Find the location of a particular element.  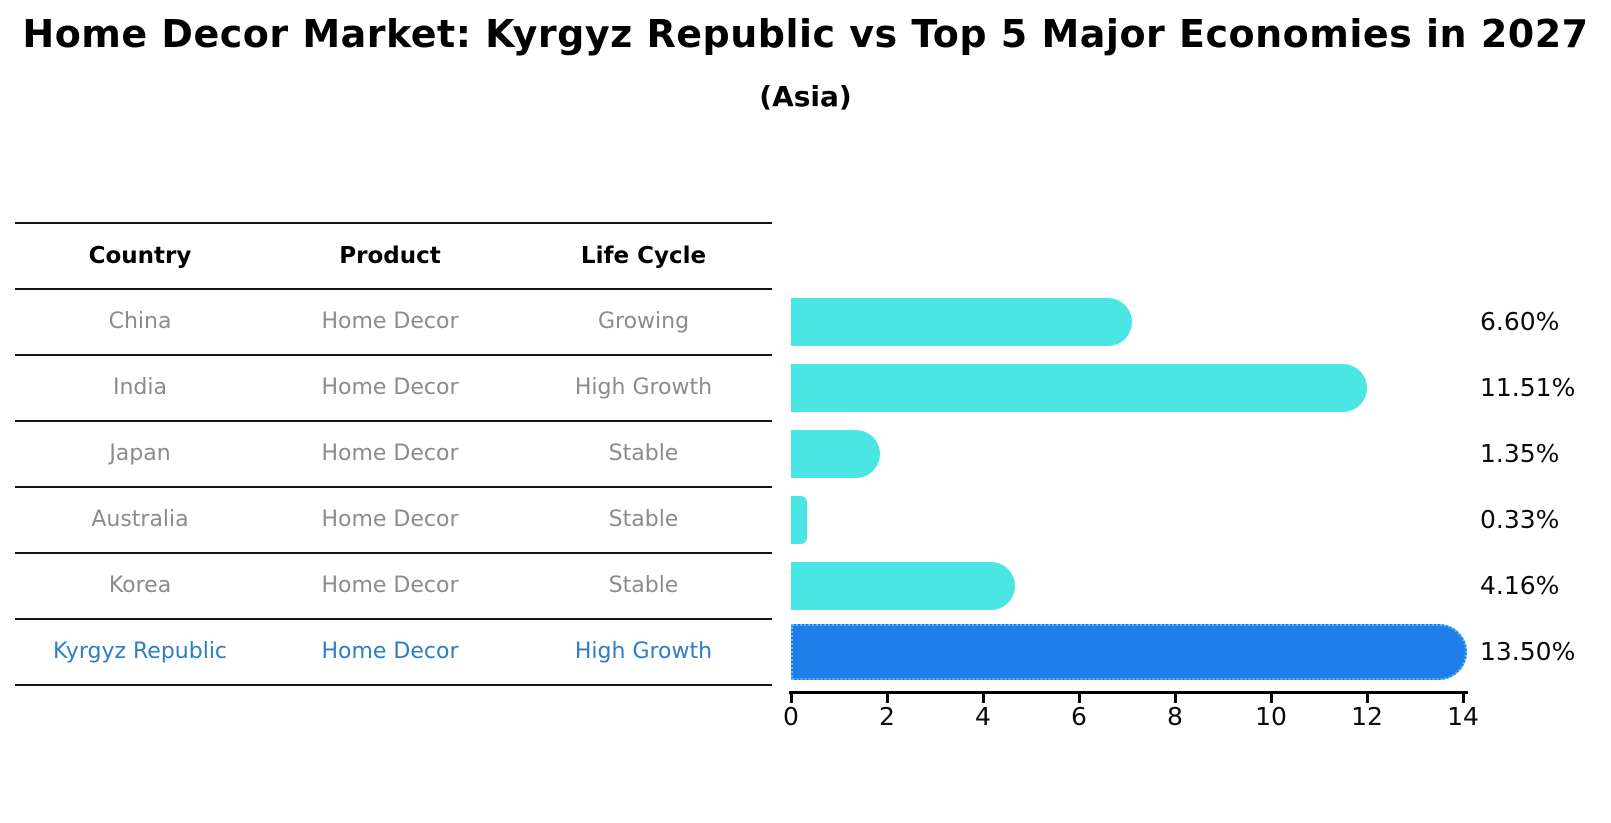

cell-country: India is located at coordinates (140, 387).